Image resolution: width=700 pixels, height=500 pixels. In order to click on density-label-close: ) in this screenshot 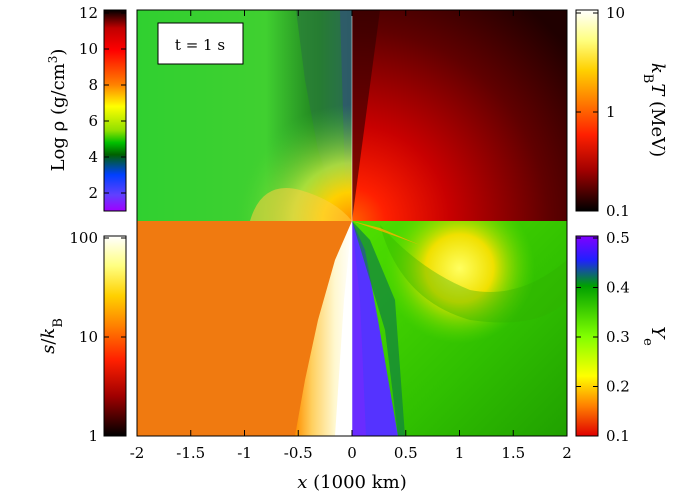, I will do `click(58, 52)`.